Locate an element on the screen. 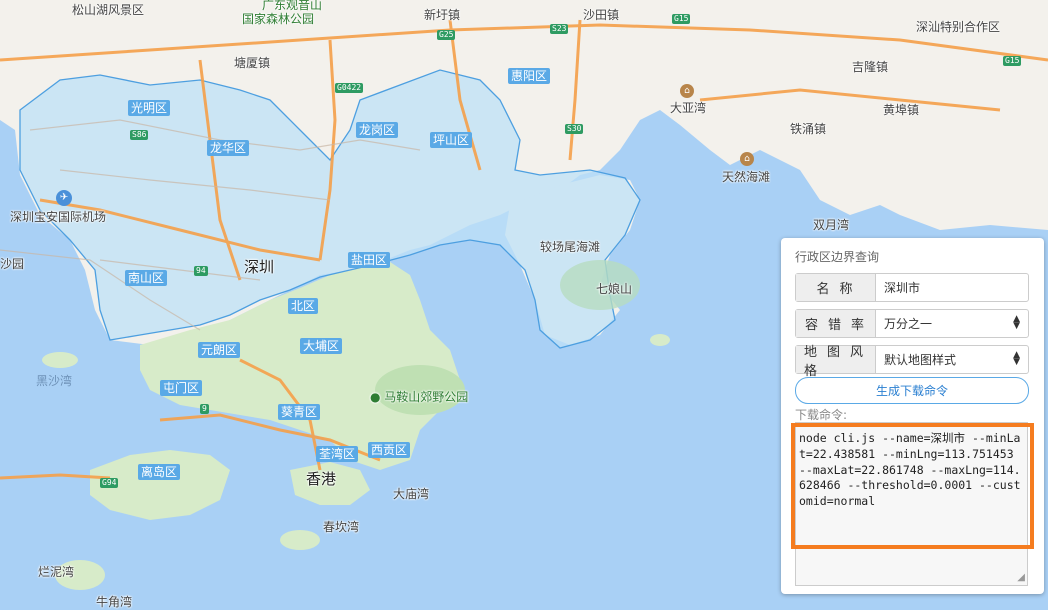 This screenshot has height=610, width=1048. panel-title: 行政区边界查询 is located at coordinates (837, 257).